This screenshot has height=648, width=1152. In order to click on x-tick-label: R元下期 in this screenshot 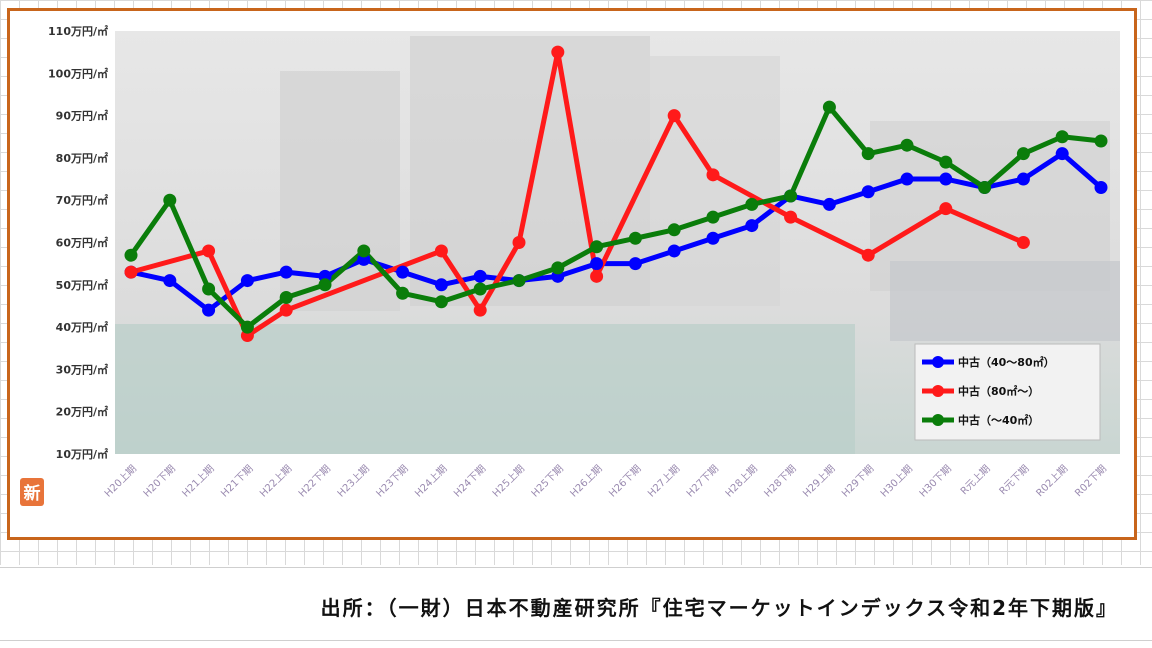, I will do `click(1014, 480)`.